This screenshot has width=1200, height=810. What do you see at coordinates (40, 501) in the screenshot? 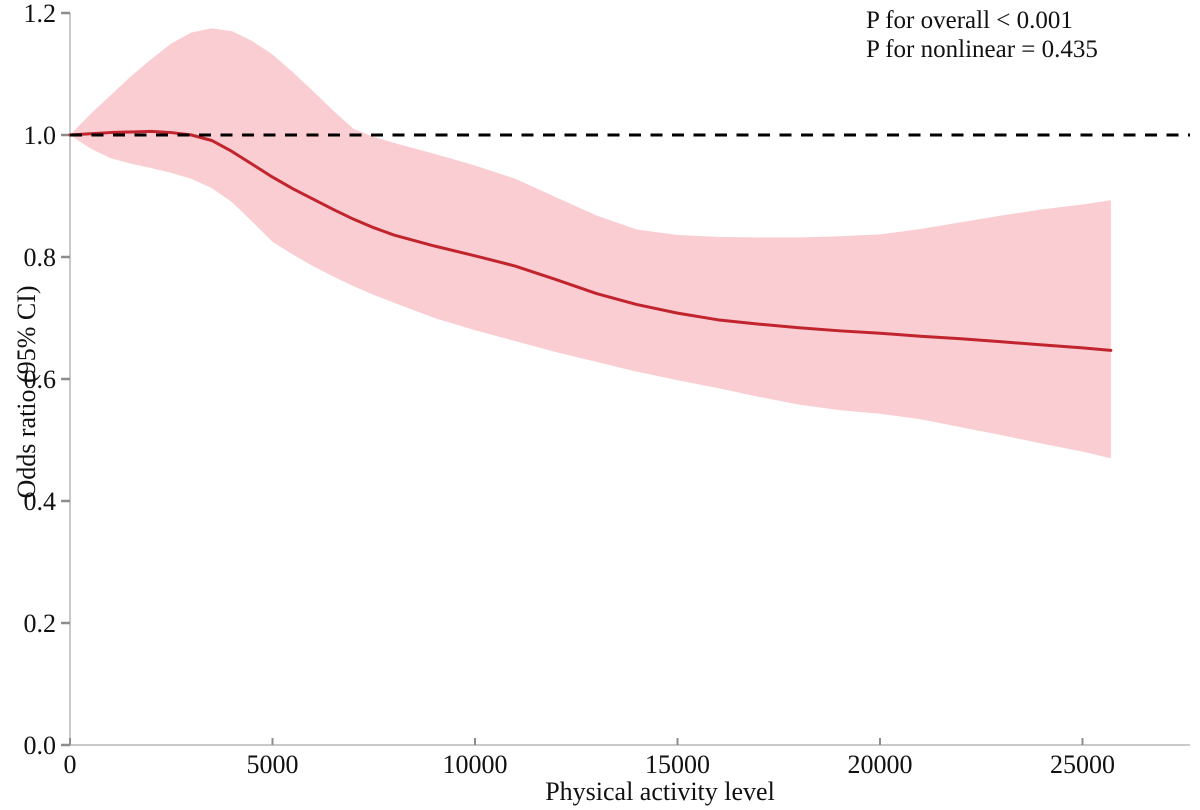
I see `y-tick-label: 0.4` at bounding box center [40, 501].